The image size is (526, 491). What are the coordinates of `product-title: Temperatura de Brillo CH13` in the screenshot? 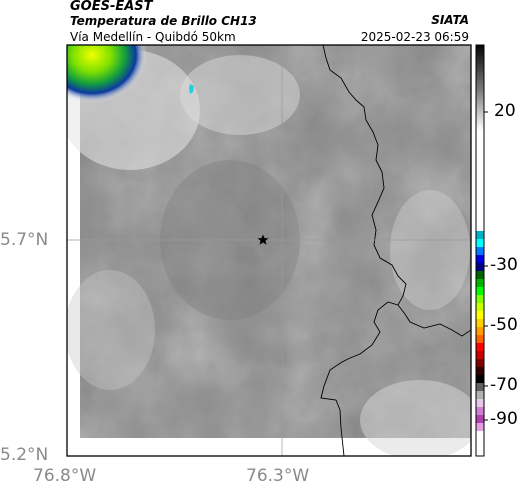 It's located at (163, 21).